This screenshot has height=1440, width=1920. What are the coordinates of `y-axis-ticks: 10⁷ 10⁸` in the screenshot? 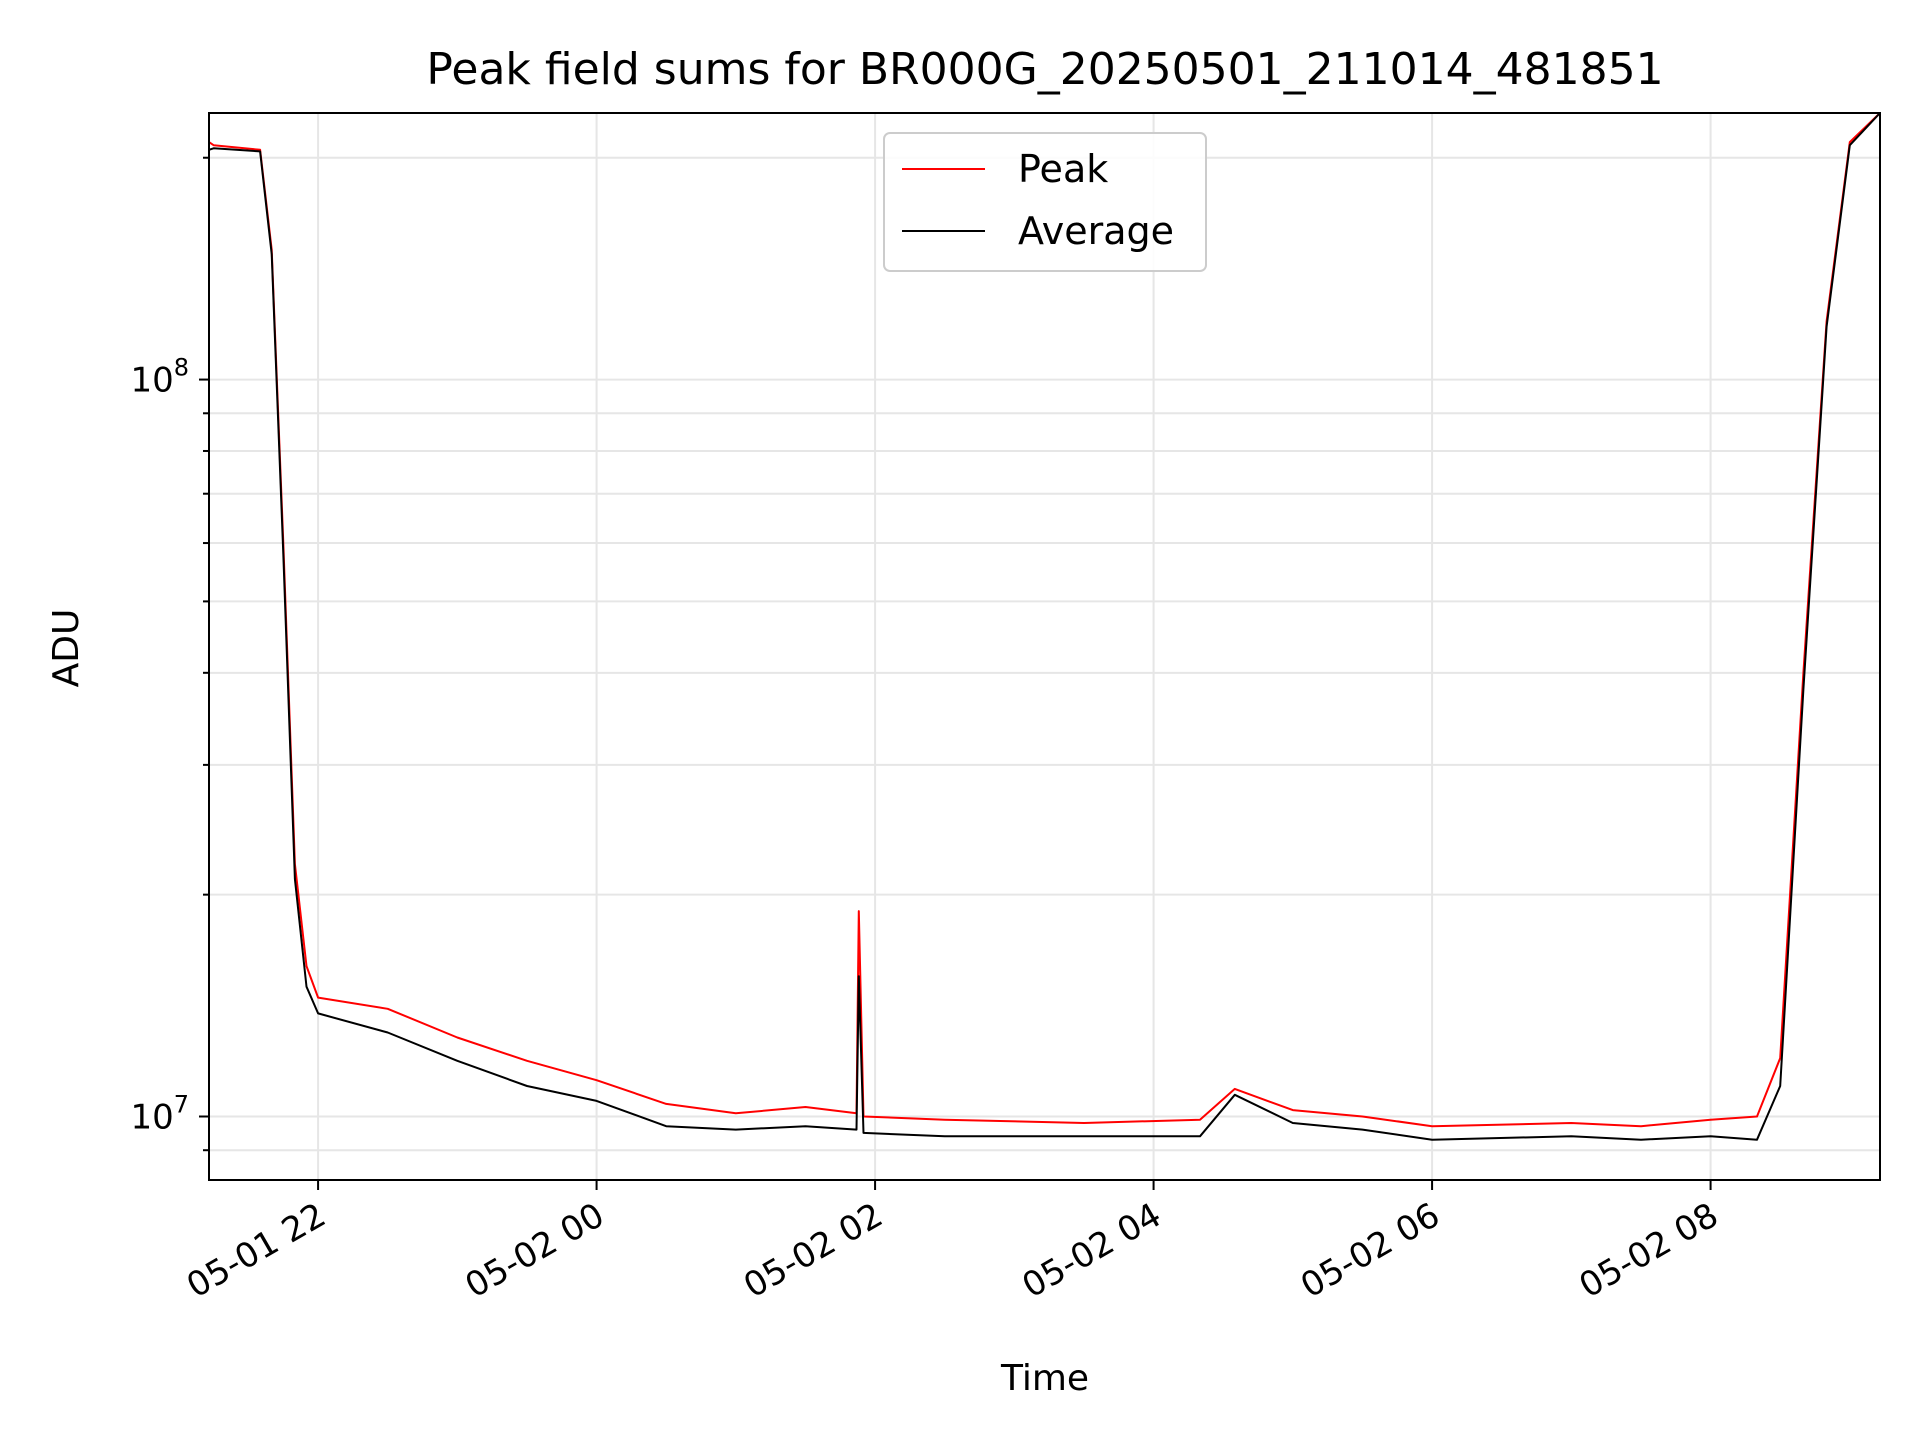 It's located at (169, 654).